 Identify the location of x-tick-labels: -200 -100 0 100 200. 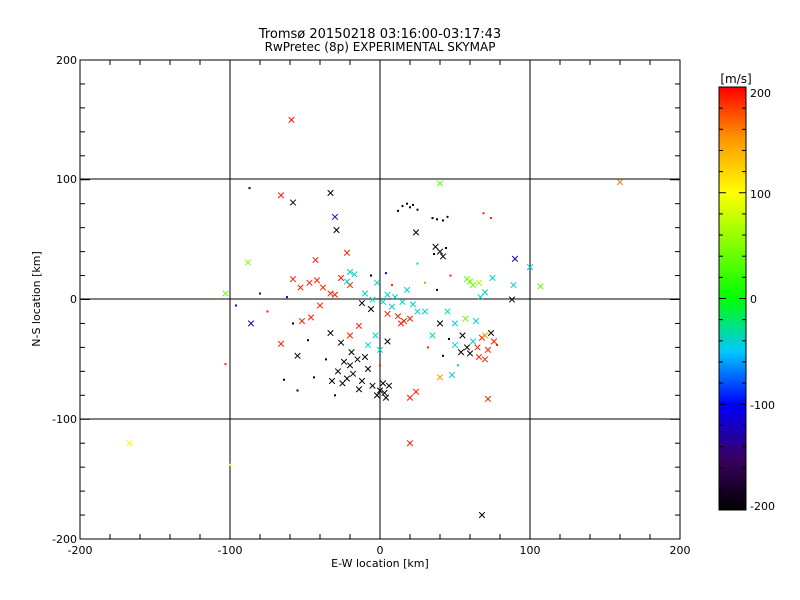
(379, 550).